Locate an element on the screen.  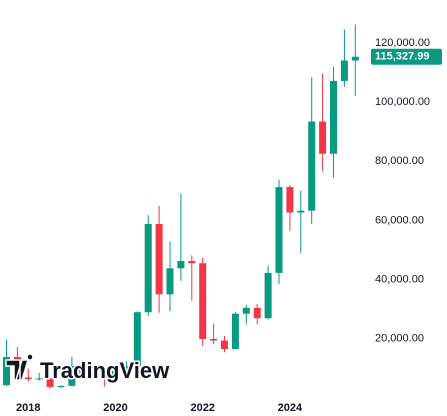
y-tick-label: 100,000.00 is located at coordinates (402, 102).